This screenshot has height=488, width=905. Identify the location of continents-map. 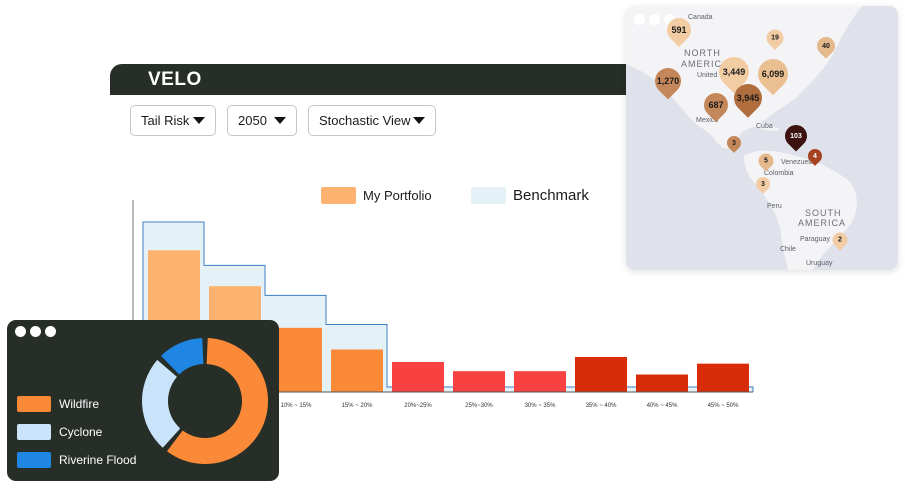
(744, 138).